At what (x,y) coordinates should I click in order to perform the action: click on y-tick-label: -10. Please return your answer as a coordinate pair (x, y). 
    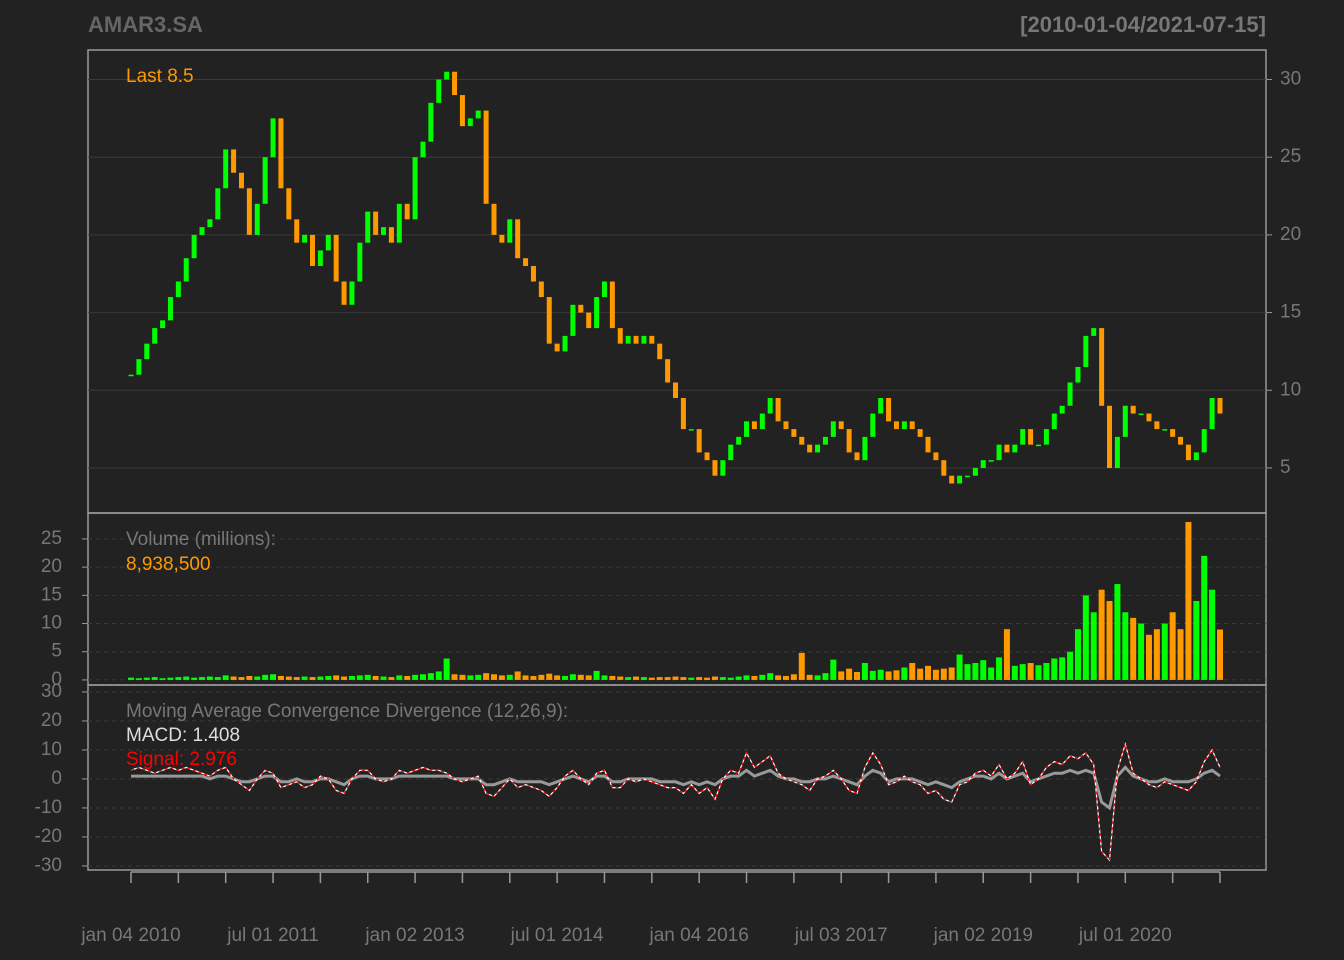
    Looking at the image, I should click on (48, 807).